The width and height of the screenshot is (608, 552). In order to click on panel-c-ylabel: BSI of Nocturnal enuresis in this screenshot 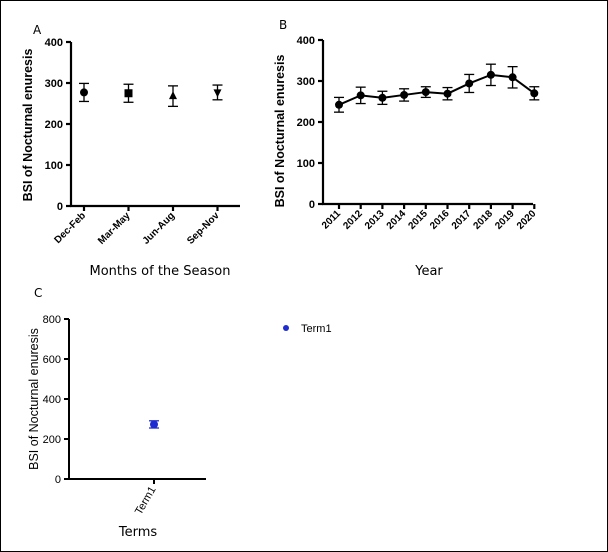, I will do `click(34, 399)`.